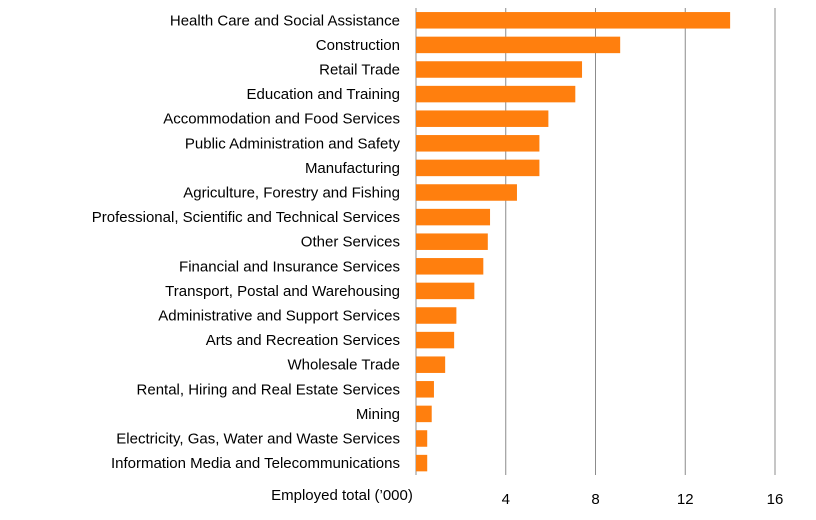 Image resolution: width=816 pixels, height=520 pixels. What do you see at coordinates (323, 94) in the screenshot?
I see `category-label: Education and Training` at bounding box center [323, 94].